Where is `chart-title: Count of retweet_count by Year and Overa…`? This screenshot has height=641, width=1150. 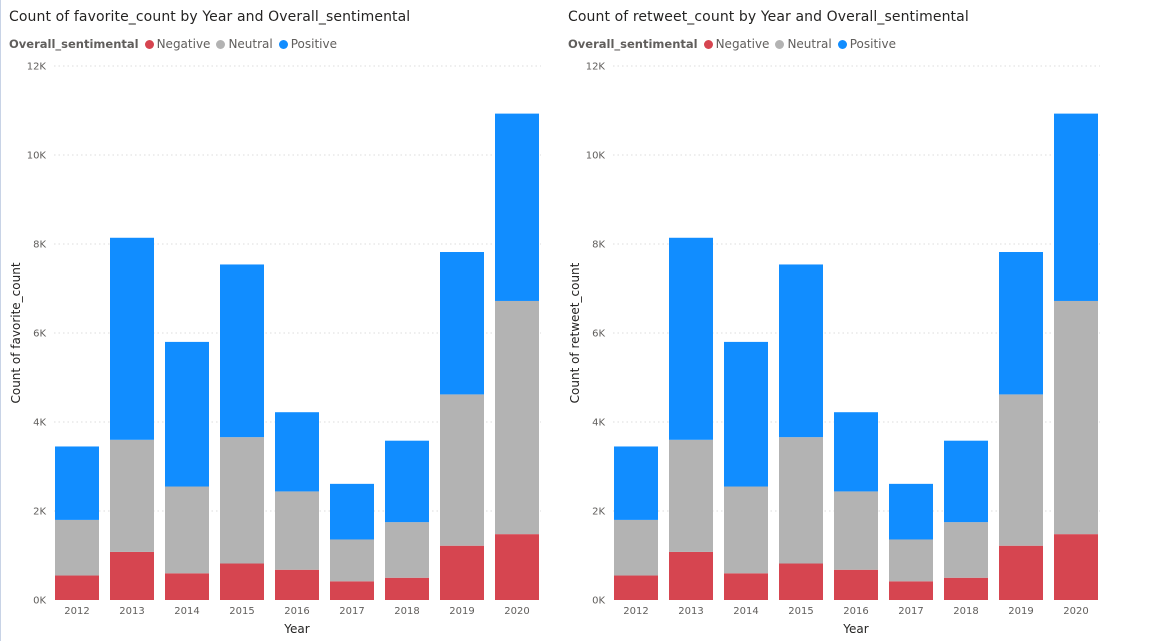 chart-title: Count of retweet_count by Year and Overa… is located at coordinates (768, 17).